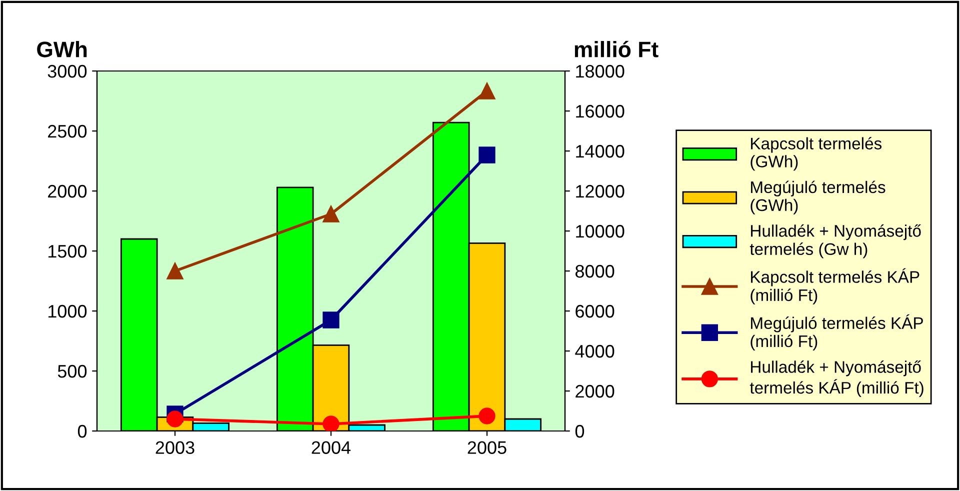 This screenshot has height=491, width=960. I want to click on y2-tick-label: 10000, so click(600, 231).